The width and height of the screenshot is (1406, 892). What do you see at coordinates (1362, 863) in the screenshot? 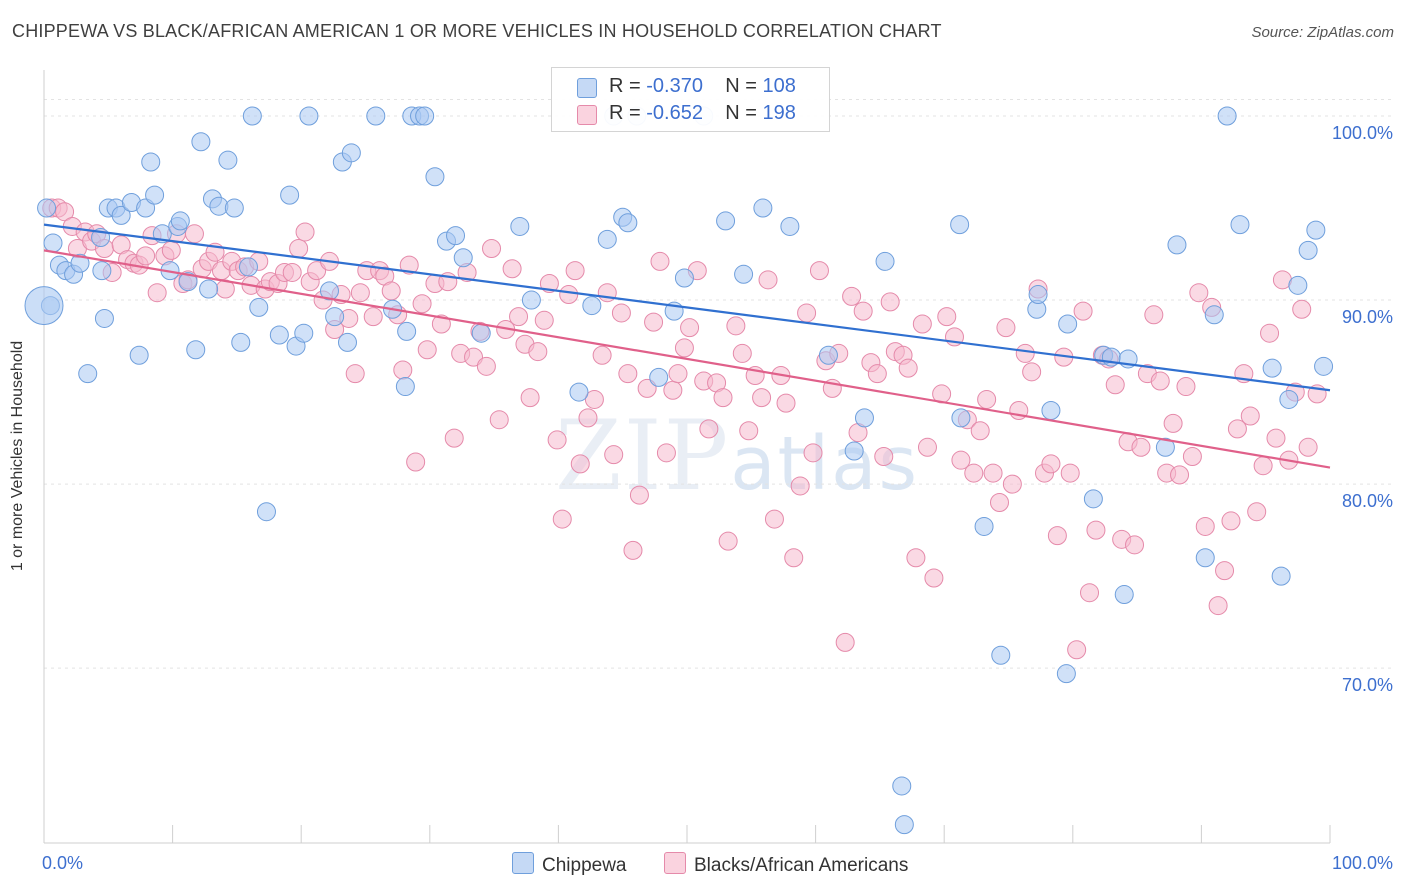
I see `x-tick-label-max: 100.0%` at bounding box center [1362, 863].